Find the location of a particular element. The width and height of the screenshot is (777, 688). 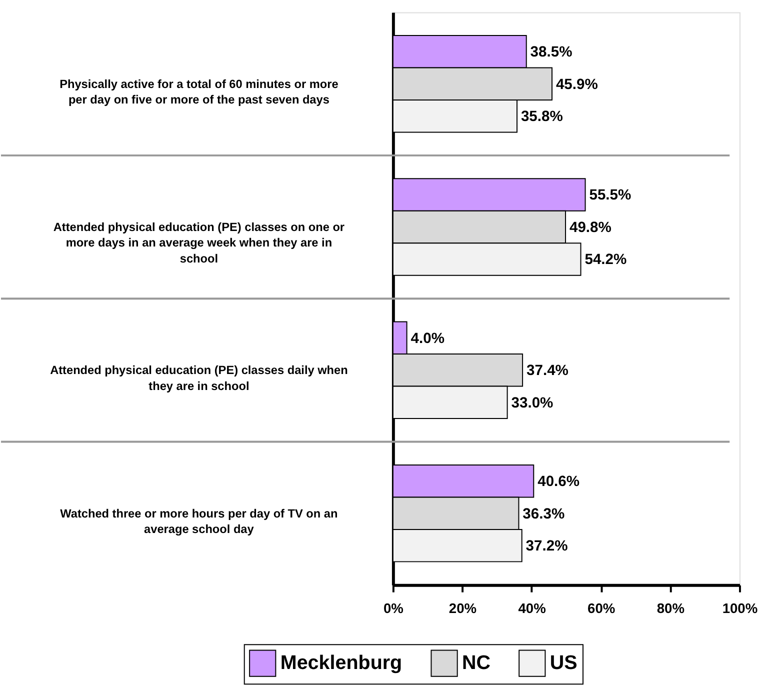

x-tick-label: 40% is located at coordinates (532, 608).